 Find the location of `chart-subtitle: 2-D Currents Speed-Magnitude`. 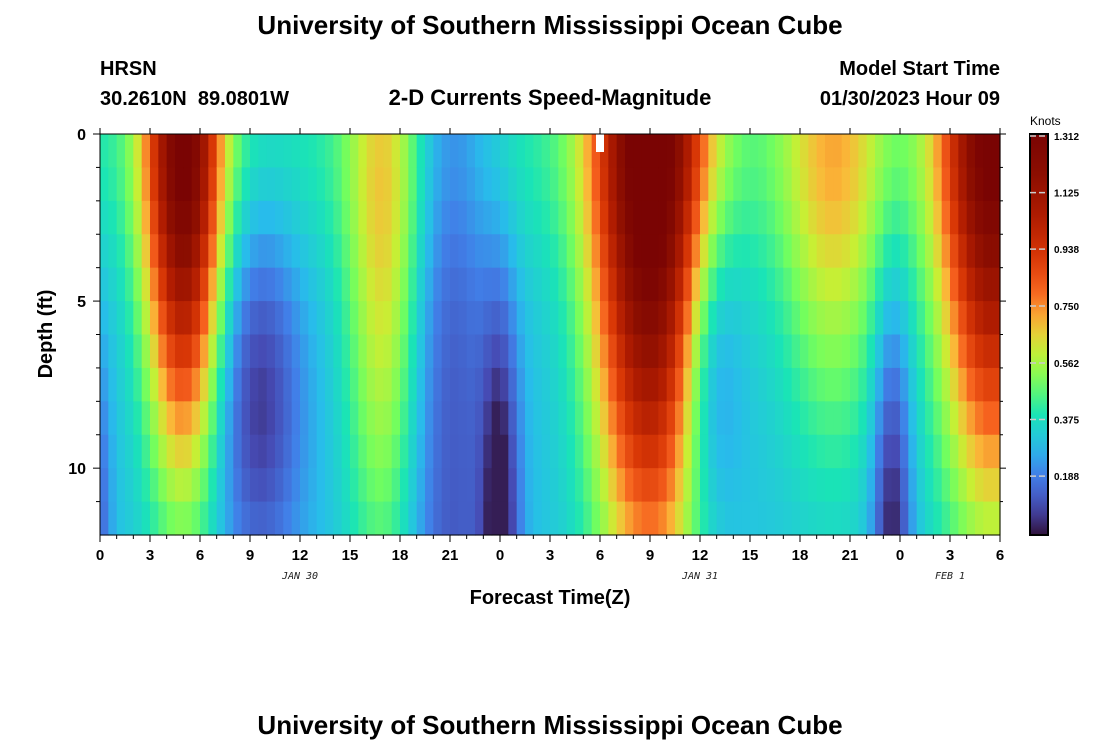

chart-subtitle: 2-D Currents Speed-Magnitude is located at coordinates (550, 97).